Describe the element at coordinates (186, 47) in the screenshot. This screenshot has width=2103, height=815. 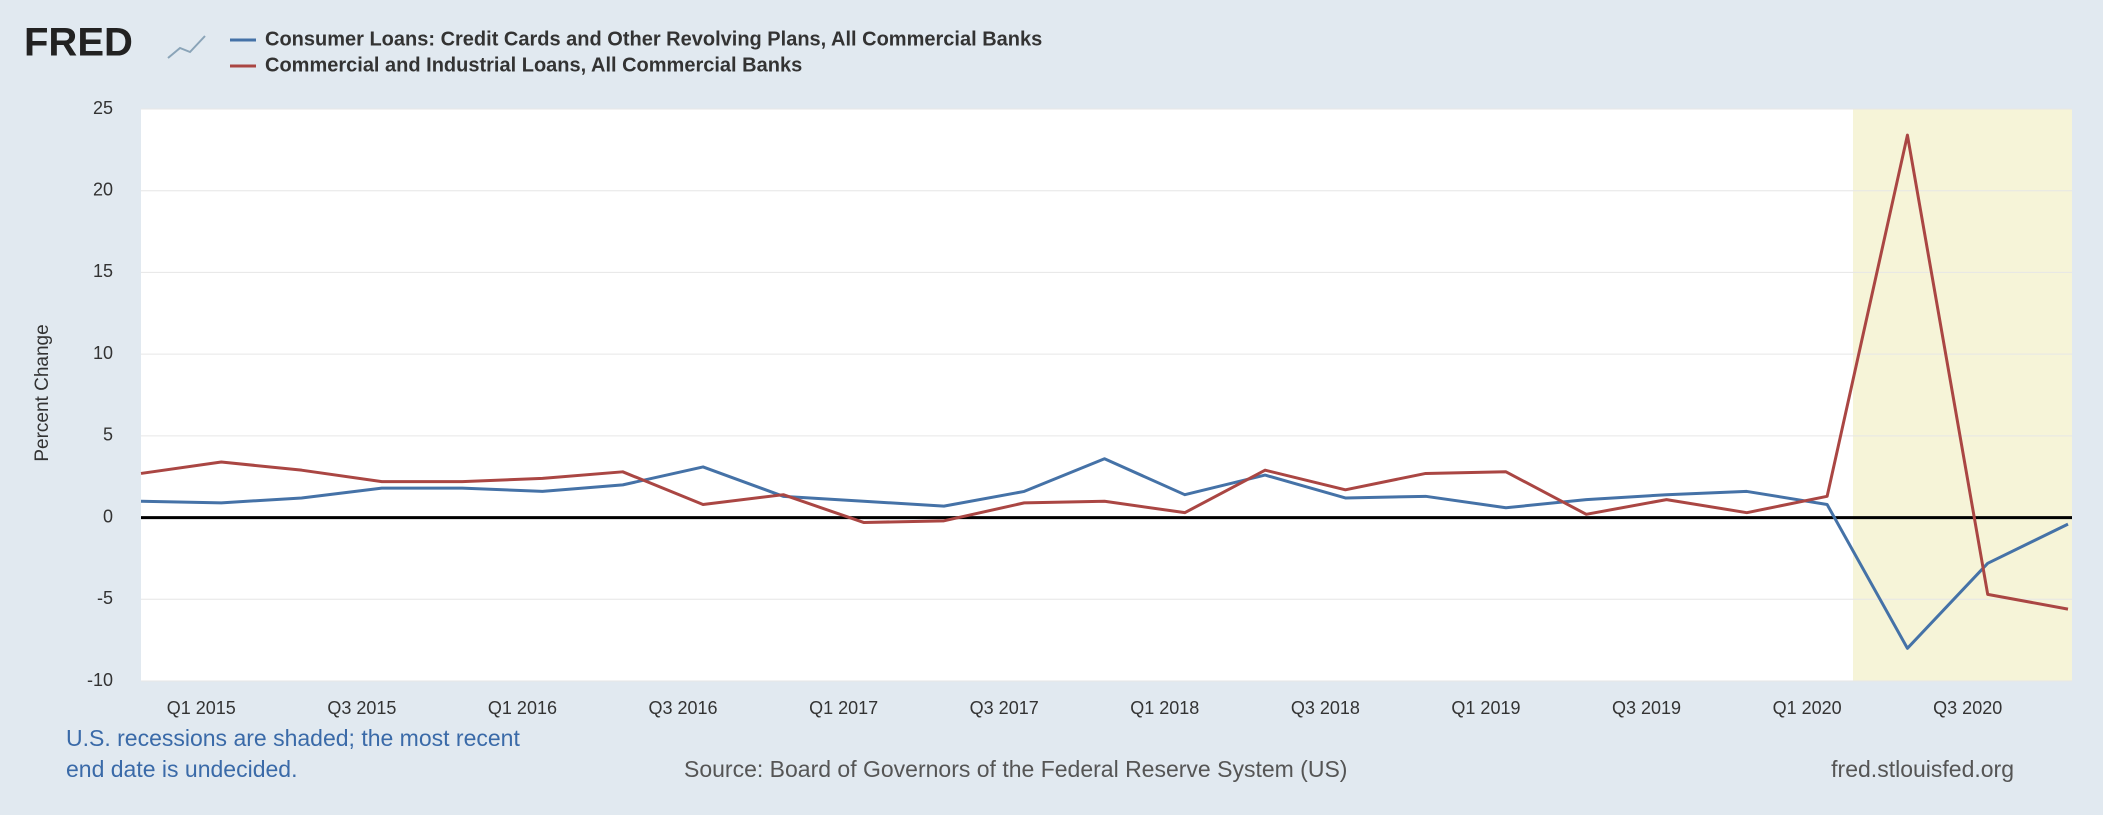
I see `logo-icon` at that location.